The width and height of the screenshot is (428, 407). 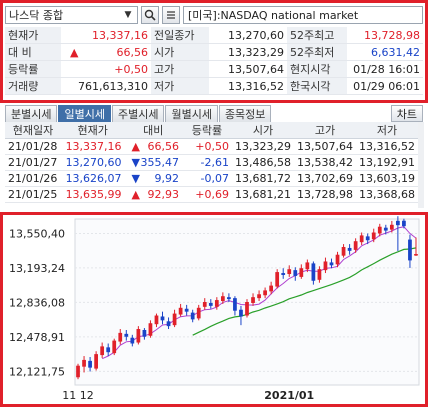 I want to click on chevron-down-icon: ▼, so click(x=128, y=14).